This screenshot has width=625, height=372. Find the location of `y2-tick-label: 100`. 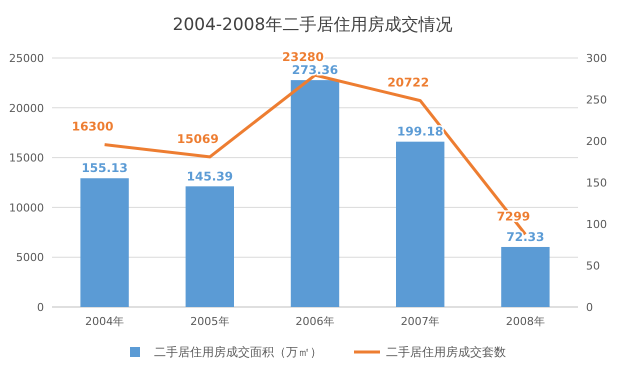

y2-tick-label: 100 is located at coordinates (596, 224).